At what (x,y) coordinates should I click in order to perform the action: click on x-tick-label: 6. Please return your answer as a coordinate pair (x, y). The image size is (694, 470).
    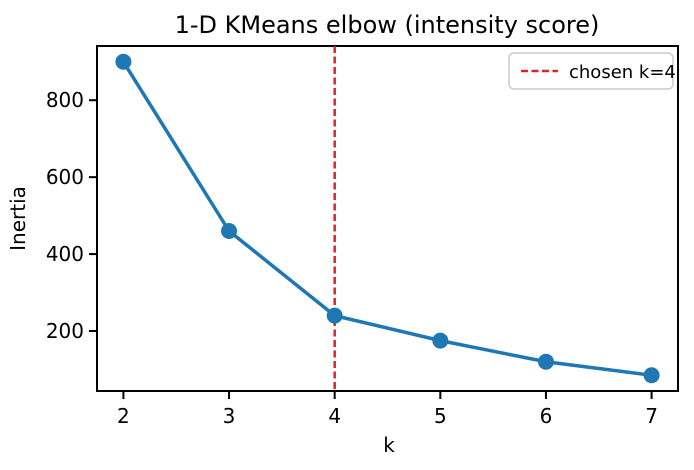
    Looking at the image, I should click on (546, 416).